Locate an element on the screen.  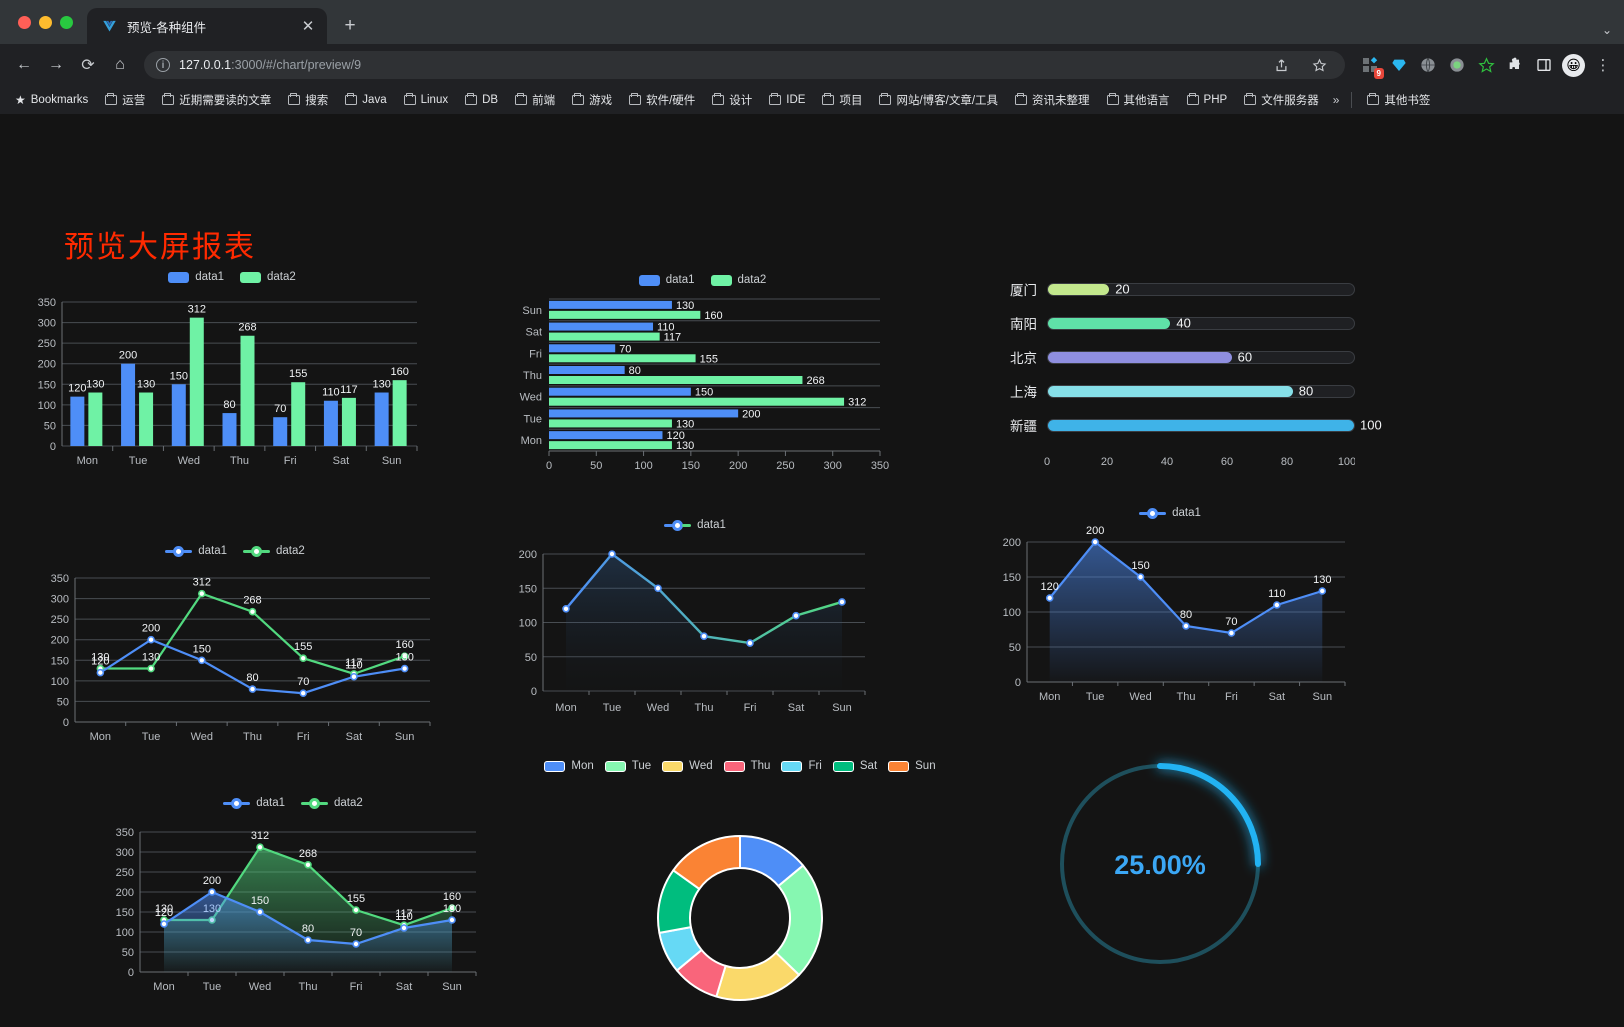
bookmark-folder-8: 软件/硬件 is located at coordinates (662, 100).